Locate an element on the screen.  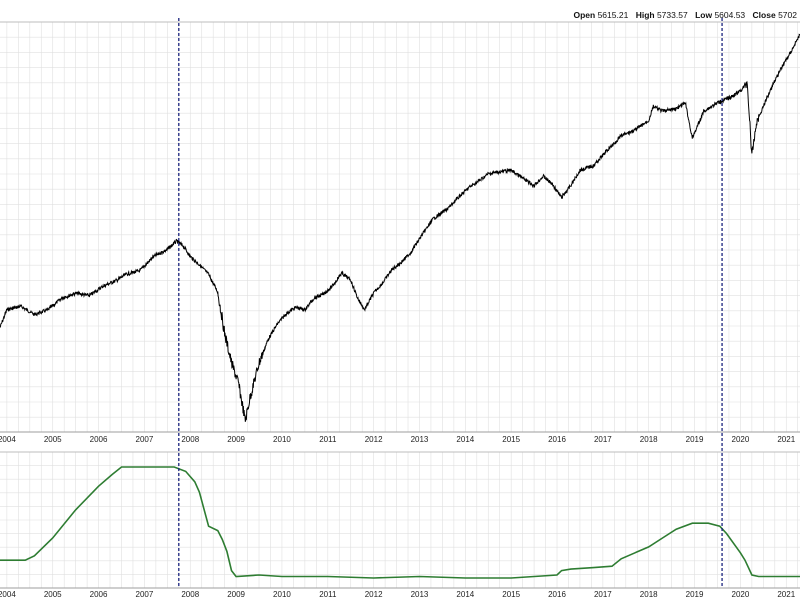
open-label: Open is located at coordinates (584, 15).